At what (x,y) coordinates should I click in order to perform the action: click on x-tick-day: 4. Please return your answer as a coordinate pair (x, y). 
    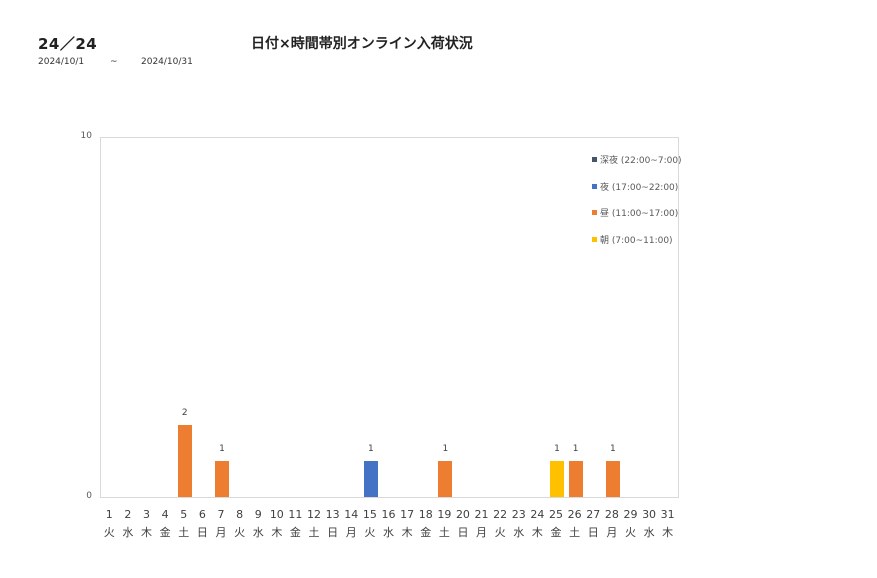
    Looking at the image, I should click on (165, 514).